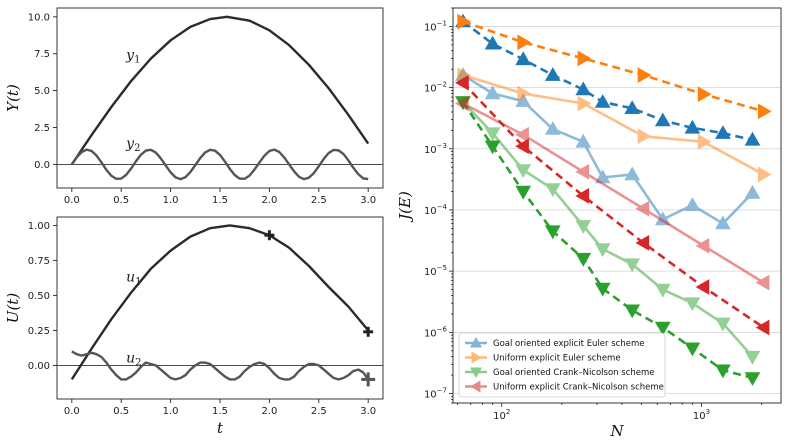 This screenshot has width=793, height=446. Describe the element at coordinates (39, 296) in the screenshot. I see `y-tick-label: 0.50` at that location.